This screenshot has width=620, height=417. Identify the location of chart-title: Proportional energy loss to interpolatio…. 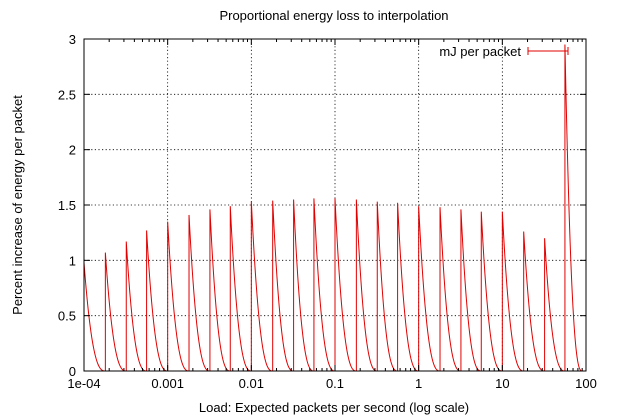
(333, 15).